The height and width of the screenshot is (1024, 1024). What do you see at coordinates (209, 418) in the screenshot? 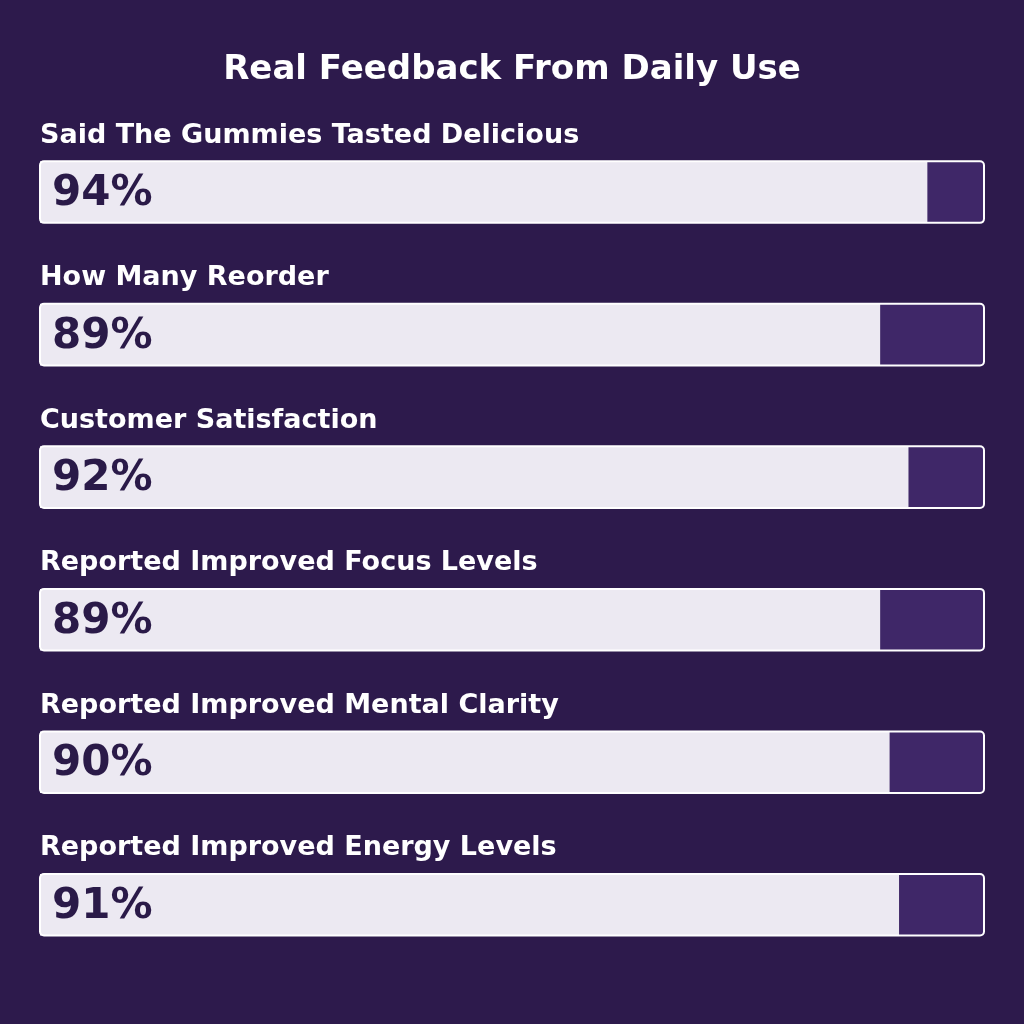
I see `y-tick-label: Customer Satisfaction` at bounding box center [209, 418].